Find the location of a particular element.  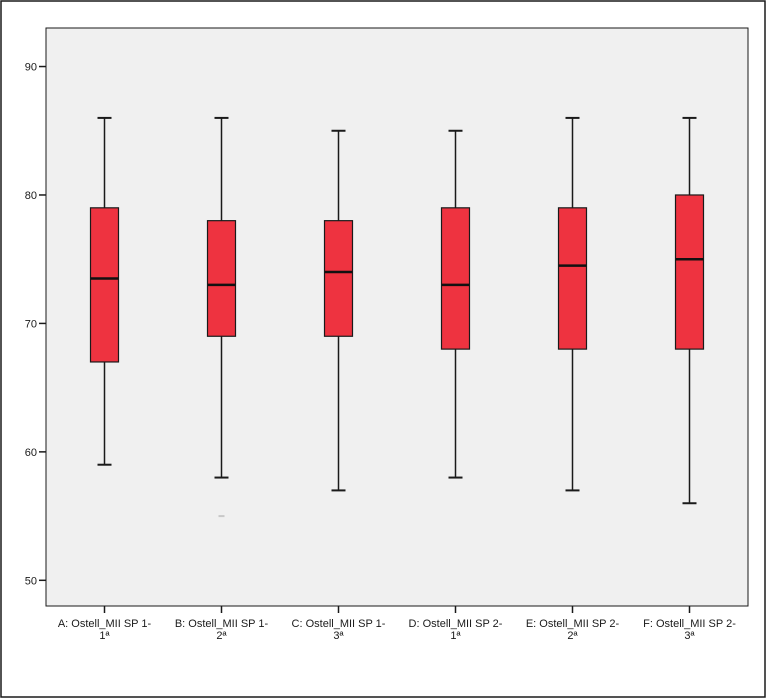

box-f is located at coordinates (689, 310).